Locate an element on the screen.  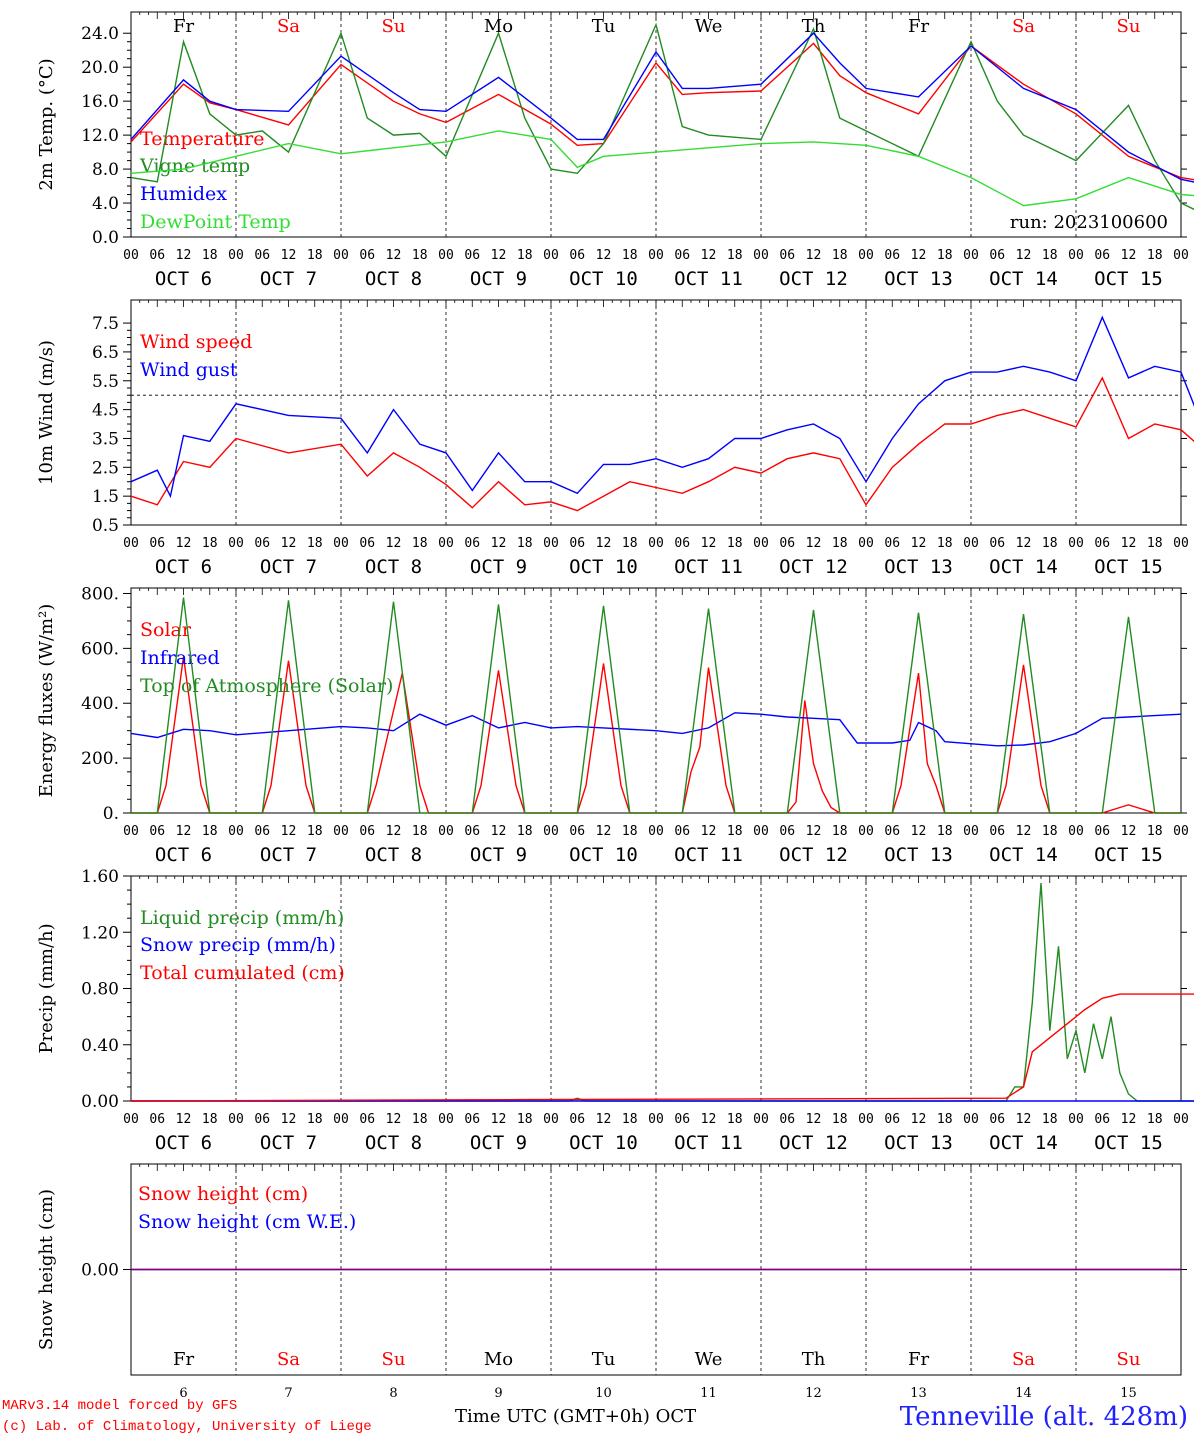
series-line-wind-gust is located at coordinates (662, 407).